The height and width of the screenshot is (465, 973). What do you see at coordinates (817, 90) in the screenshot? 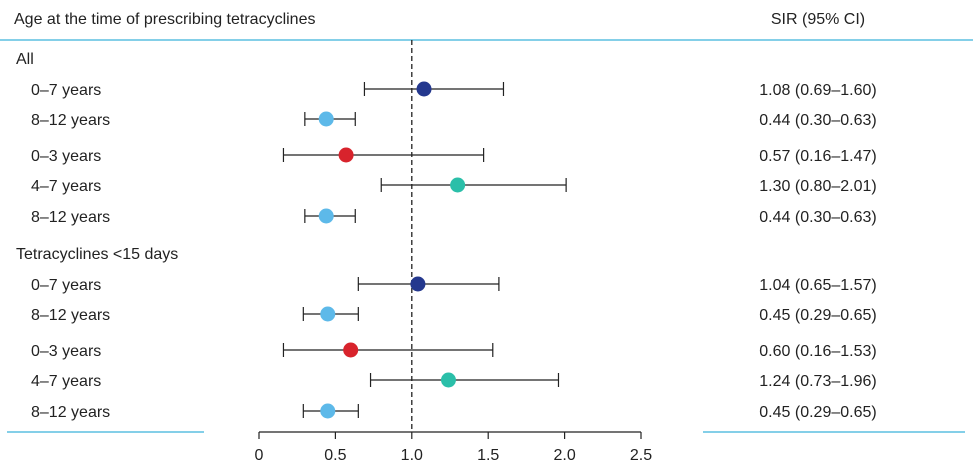
I see `ci-value: 1.08 (0.69–1.60)` at bounding box center [817, 90].